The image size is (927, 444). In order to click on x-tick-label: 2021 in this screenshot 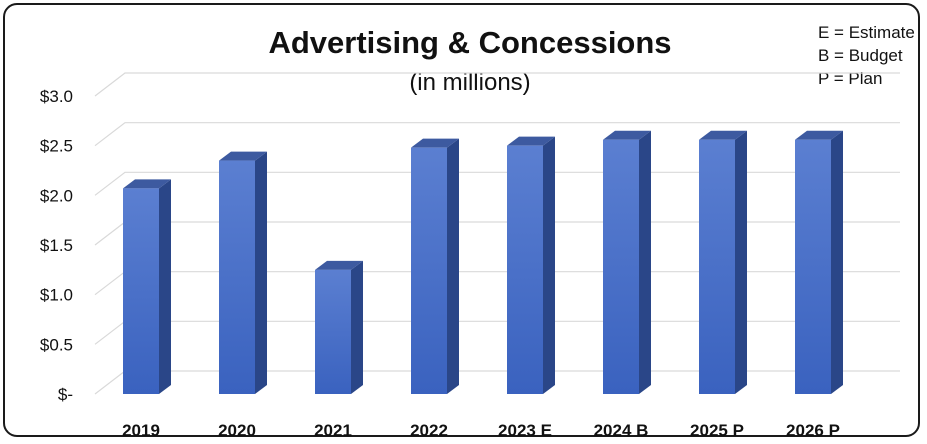, I will do `click(333, 430)`.